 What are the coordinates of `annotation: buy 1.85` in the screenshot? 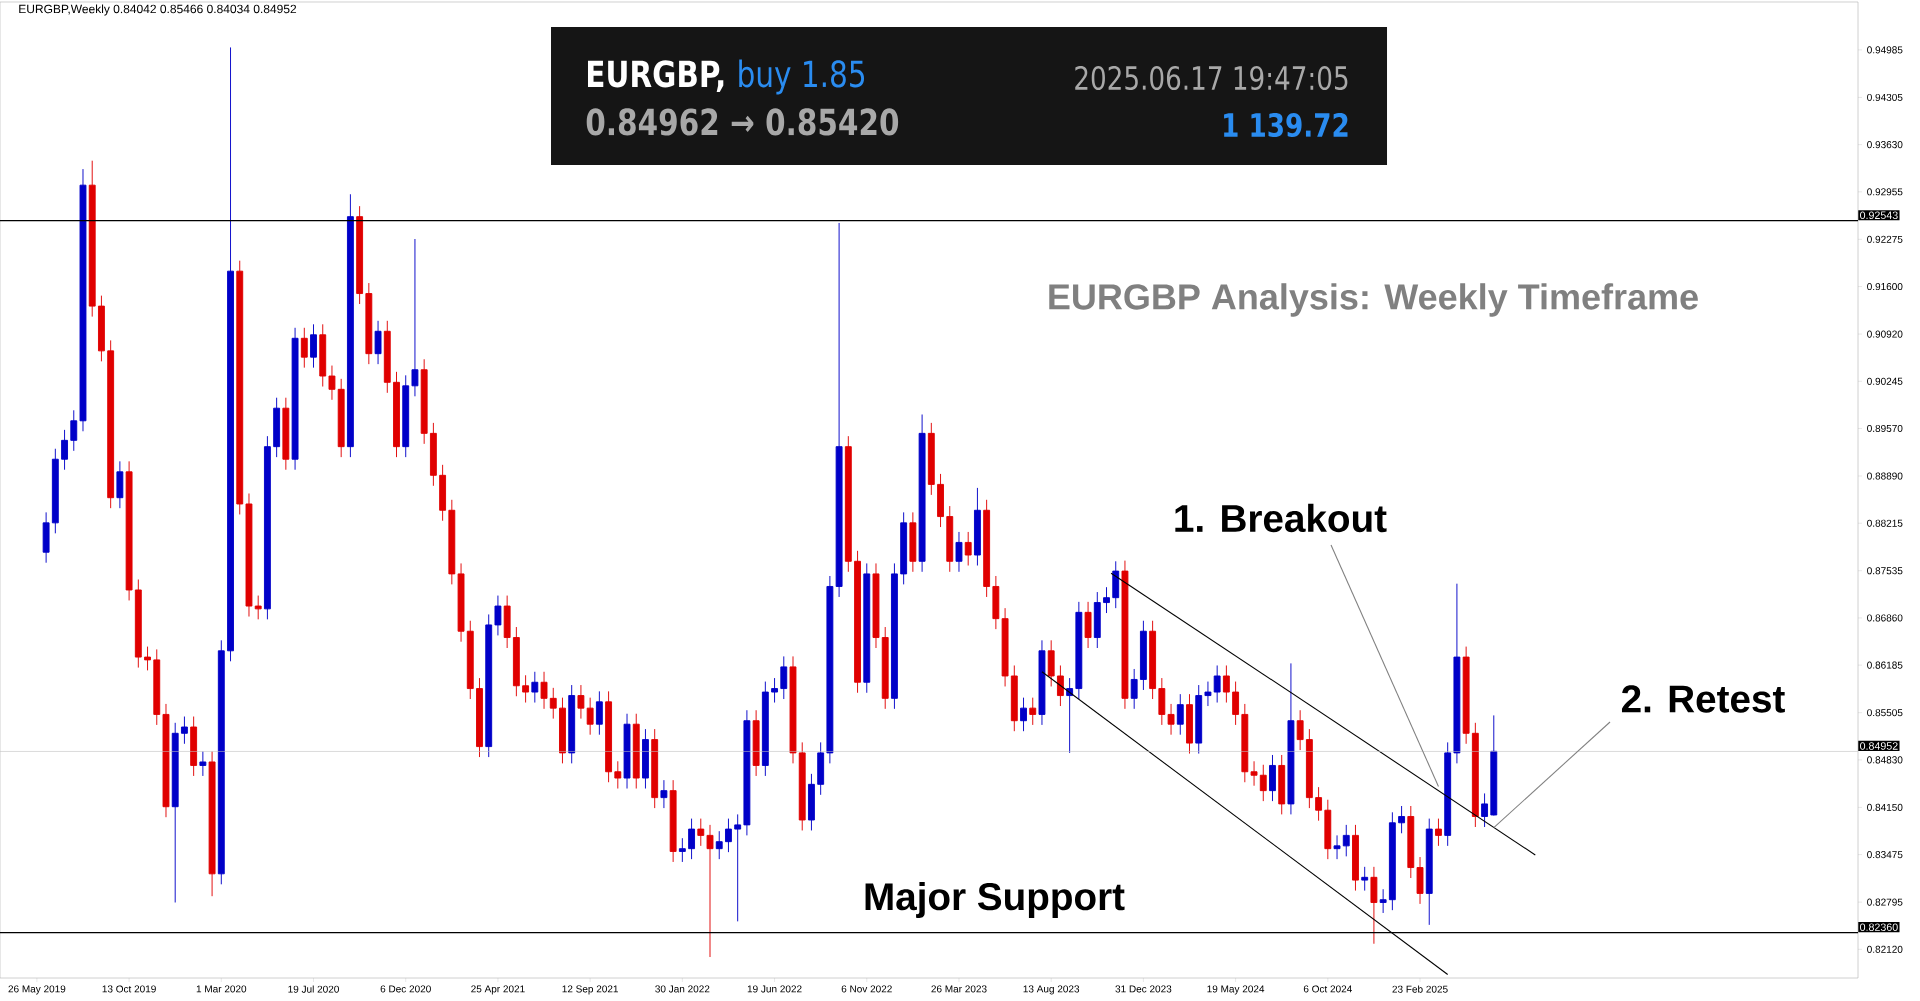 It's located at (802, 77).